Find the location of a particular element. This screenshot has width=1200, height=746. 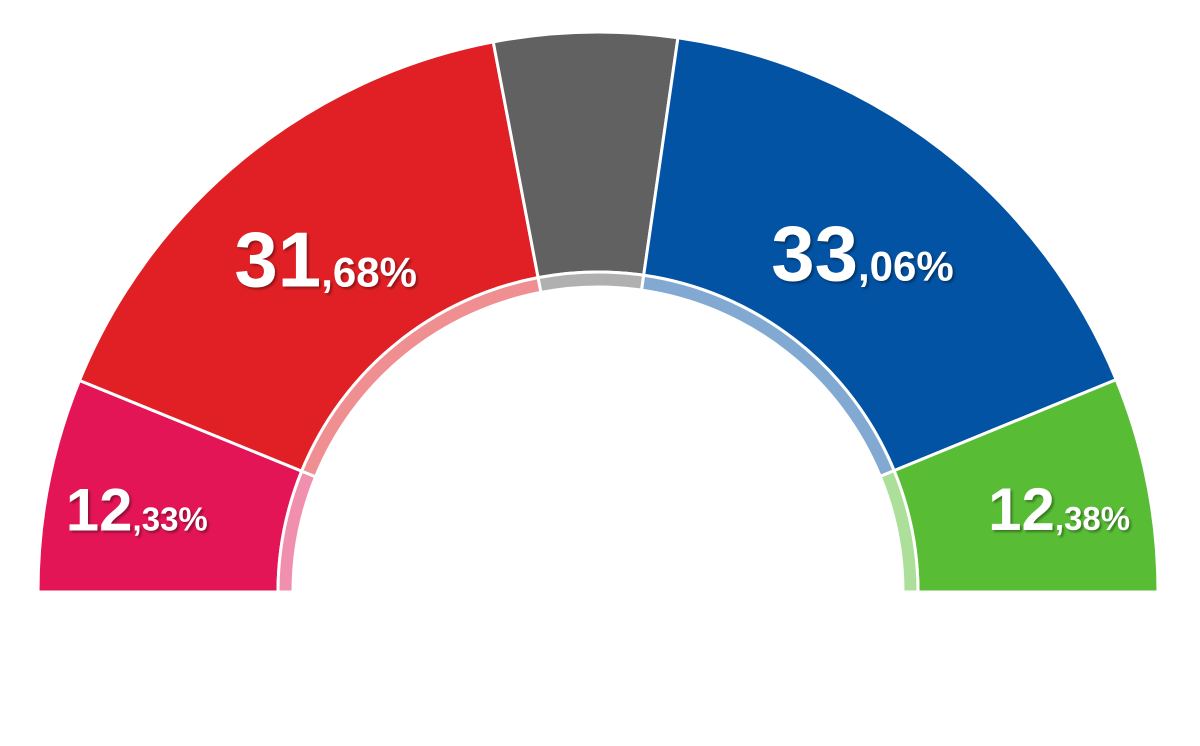

slice-label-3: 33,06% is located at coordinates (862, 253).